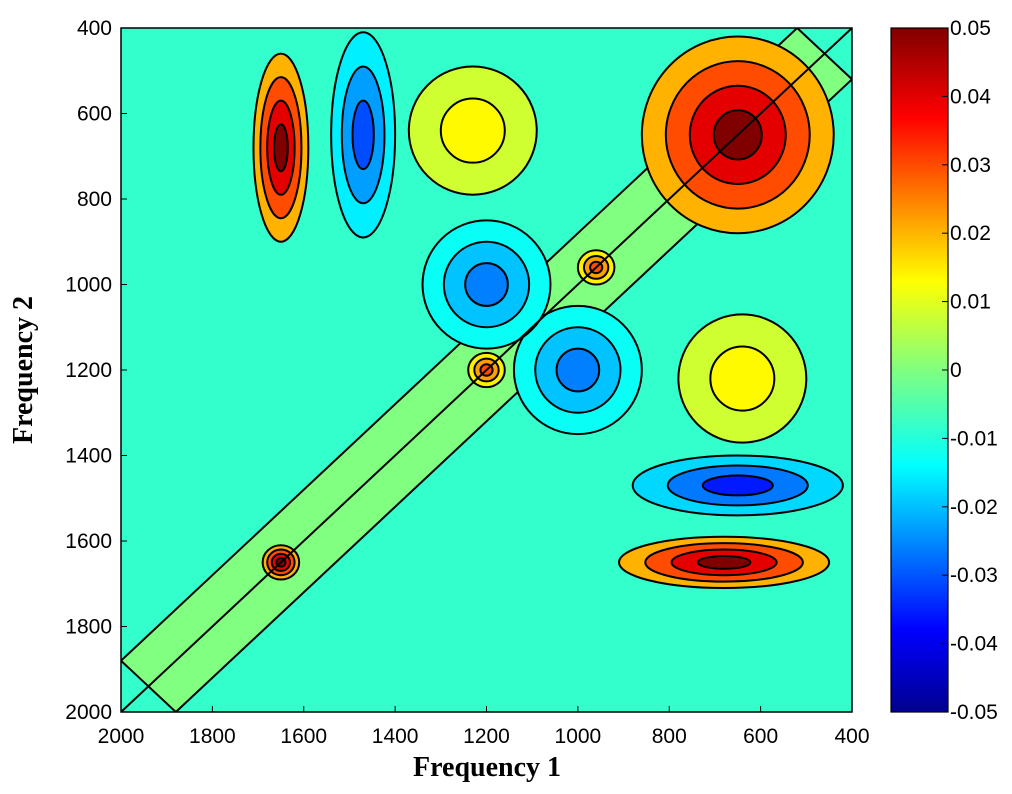 Image resolution: width=1012 pixels, height=794 pixels. What do you see at coordinates (851, 736) in the screenshot?
I see `x-tick-label: 400` at bounding box center [851, 736].